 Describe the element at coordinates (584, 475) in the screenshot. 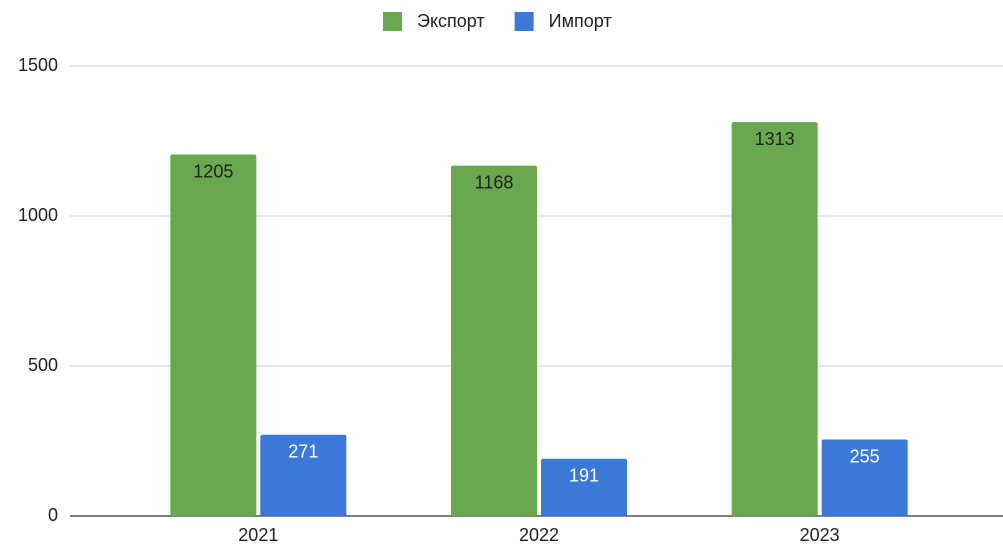

I see `data-label: 191` at that location.